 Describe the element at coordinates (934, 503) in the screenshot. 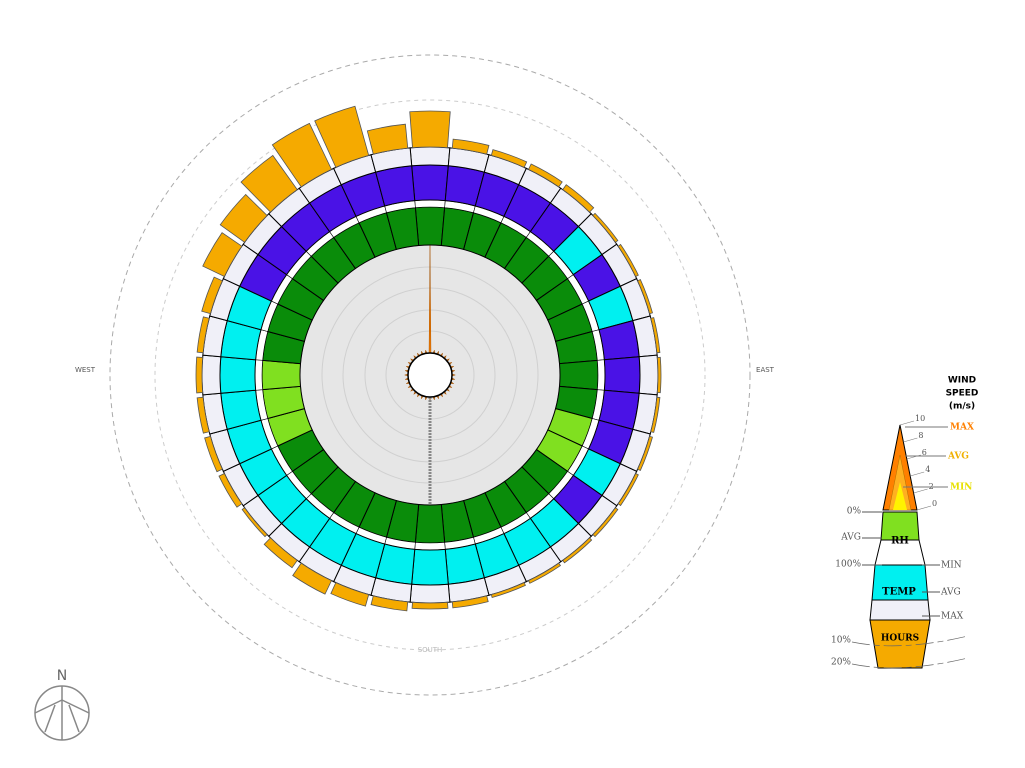

I see `wind-tick-label: 0` at that location.